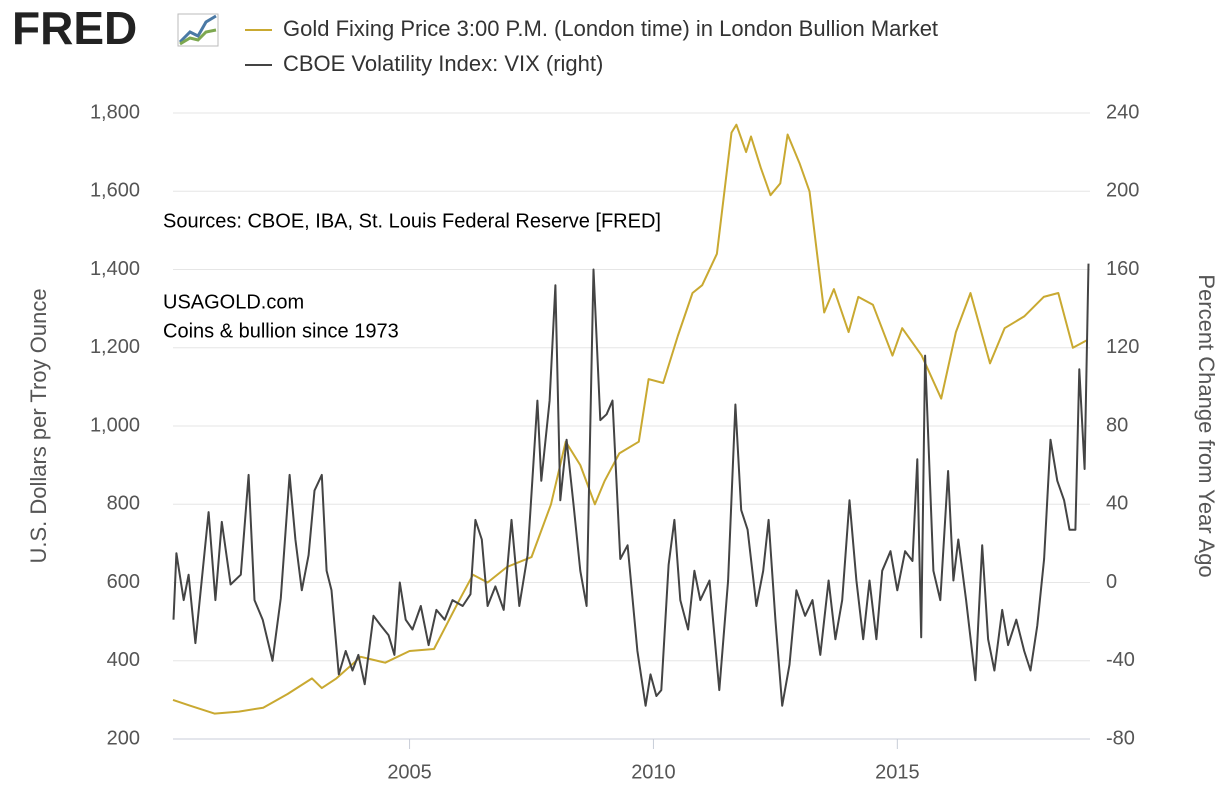  What do you see at coordinates (115, 347) in the screenshot?
I see `y-tick-label: 1,200` at bounding box center [115, 347].